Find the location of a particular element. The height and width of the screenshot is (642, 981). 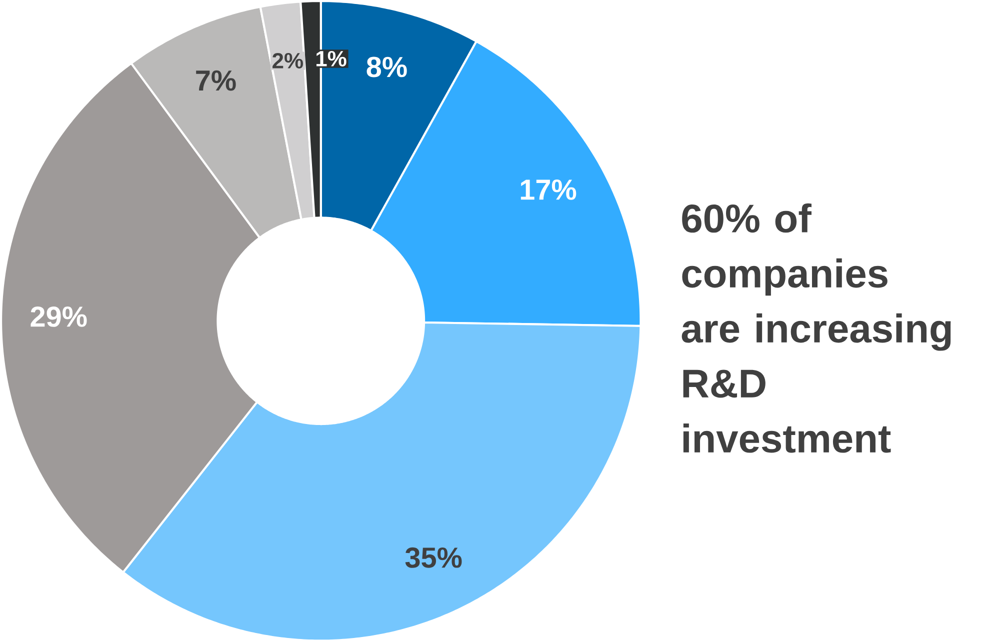

text: 60% of companies are increasing R&D investment is located at coordinates (816, 328).